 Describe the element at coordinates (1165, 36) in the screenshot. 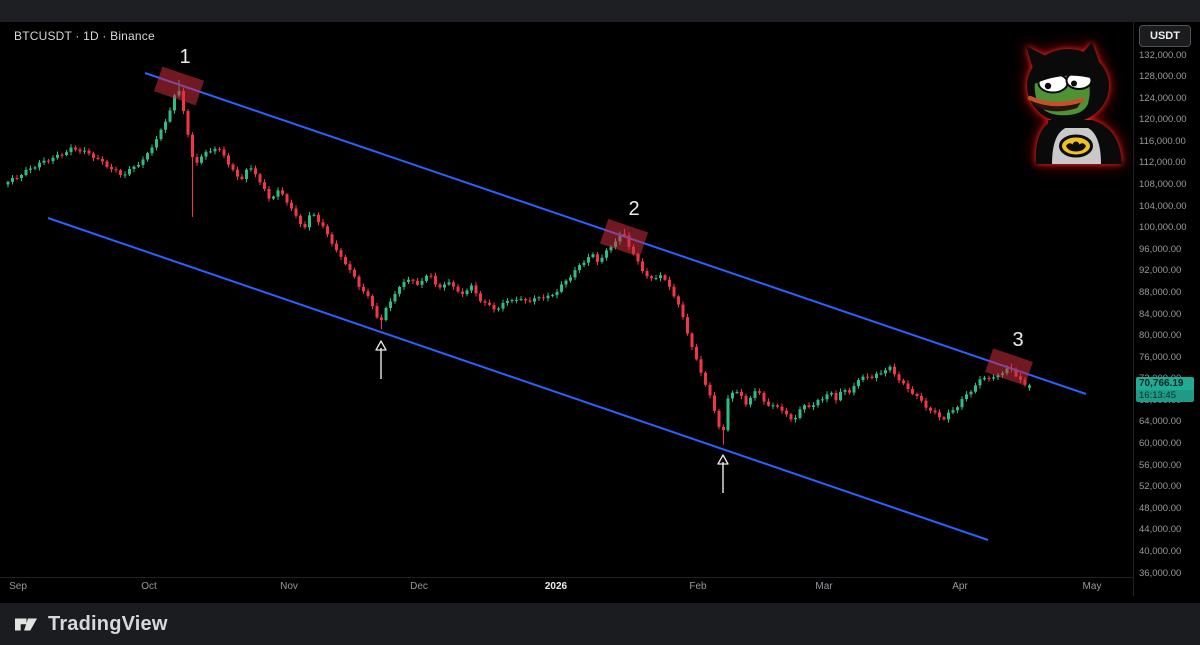

I see `currency-toggle-button: USDT` at that location.